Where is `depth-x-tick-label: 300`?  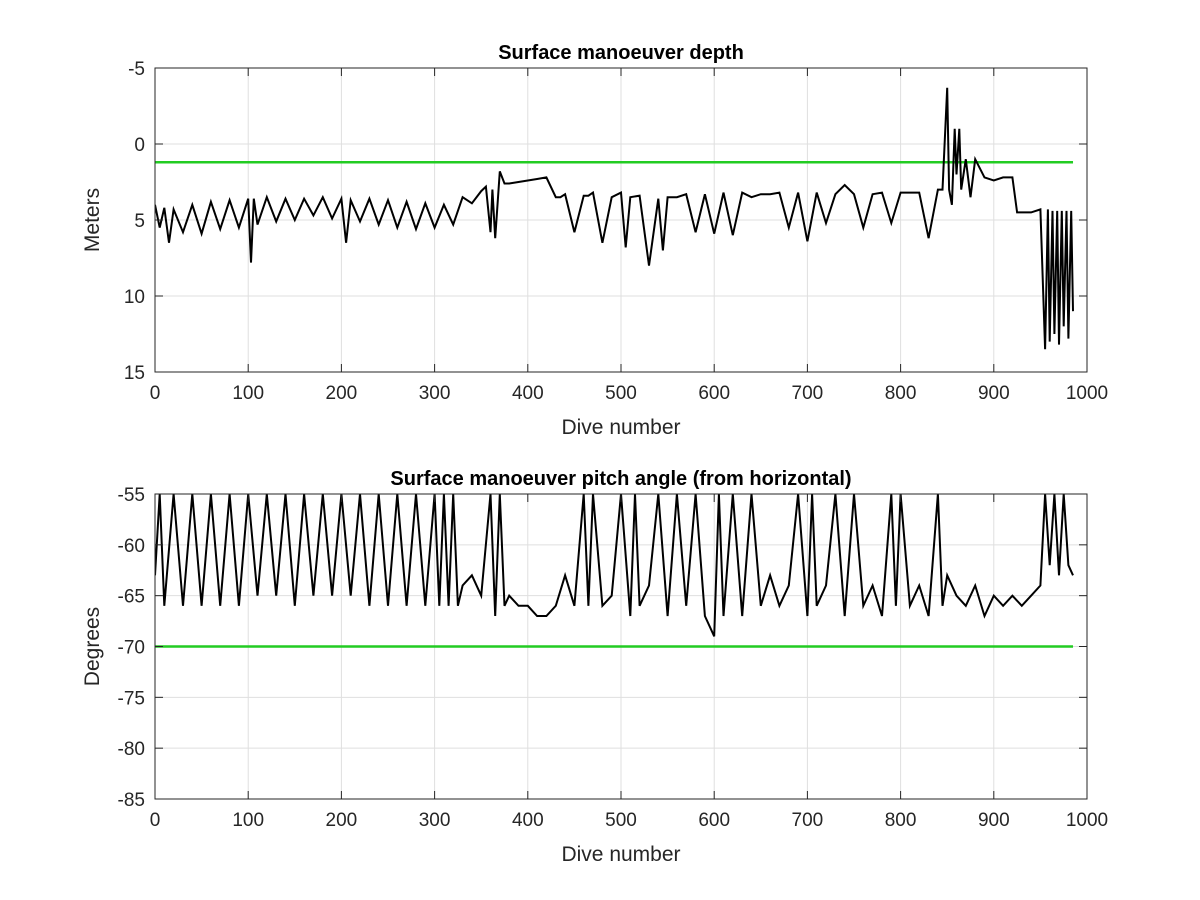 depth-x-tick-label: 300 is located at coordinates (435, 393).